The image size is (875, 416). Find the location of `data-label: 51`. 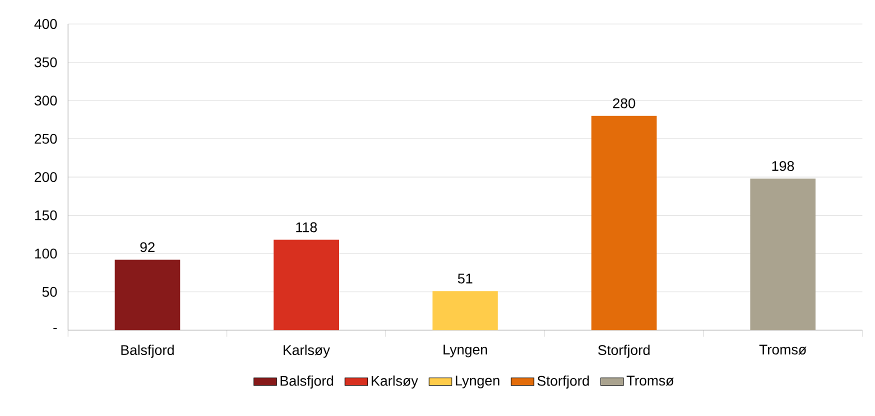

data-label: 51 is located at coordinates (465, 279).